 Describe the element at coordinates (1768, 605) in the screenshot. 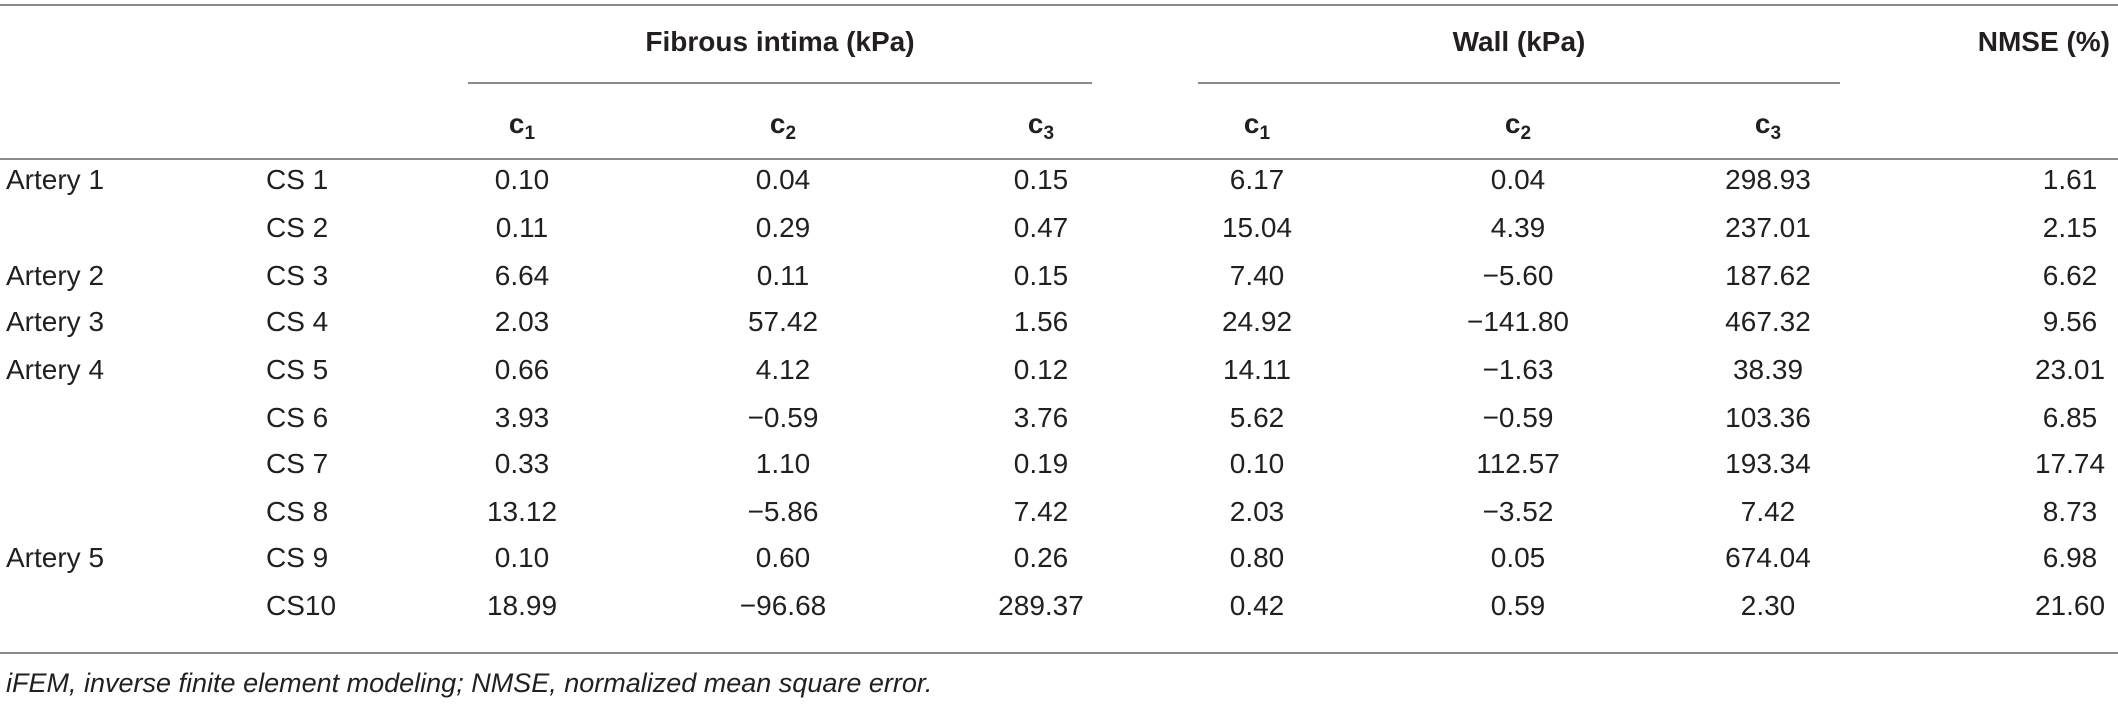

I see `value-cell: 2.30` at that location.